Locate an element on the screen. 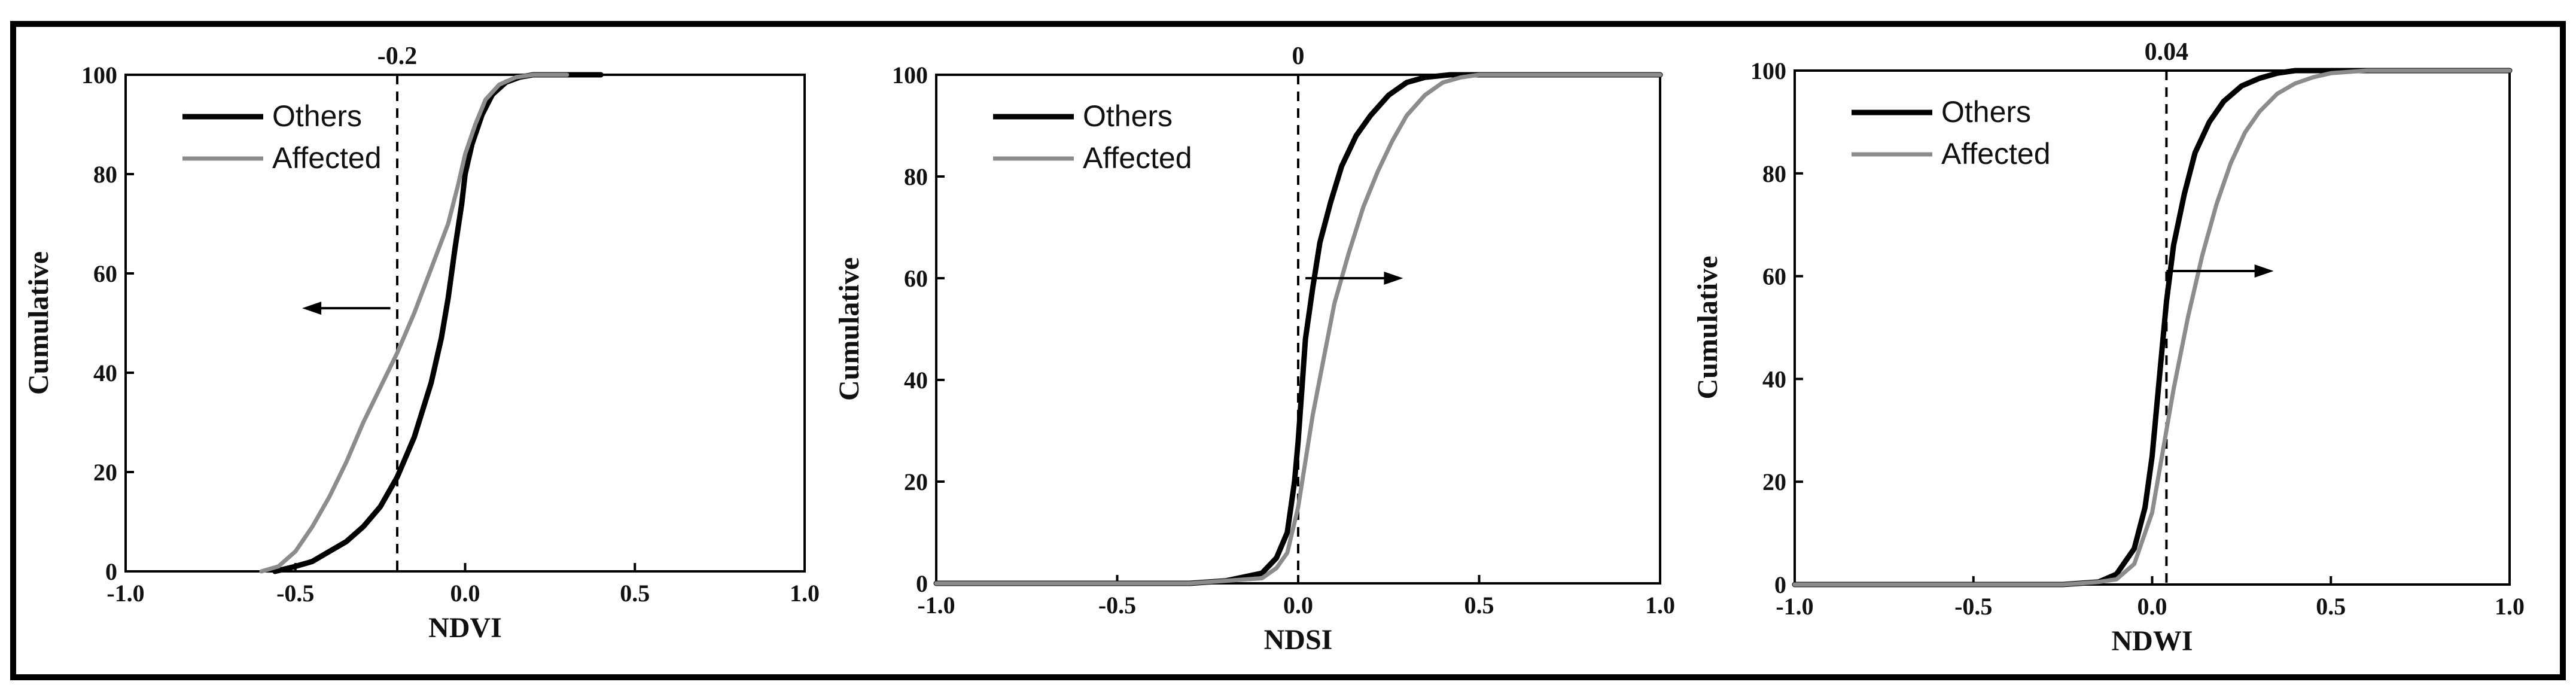 This screenshot has width=2576, height=697. x-axis-label: NDSI is located at coordinates (1298, 640).